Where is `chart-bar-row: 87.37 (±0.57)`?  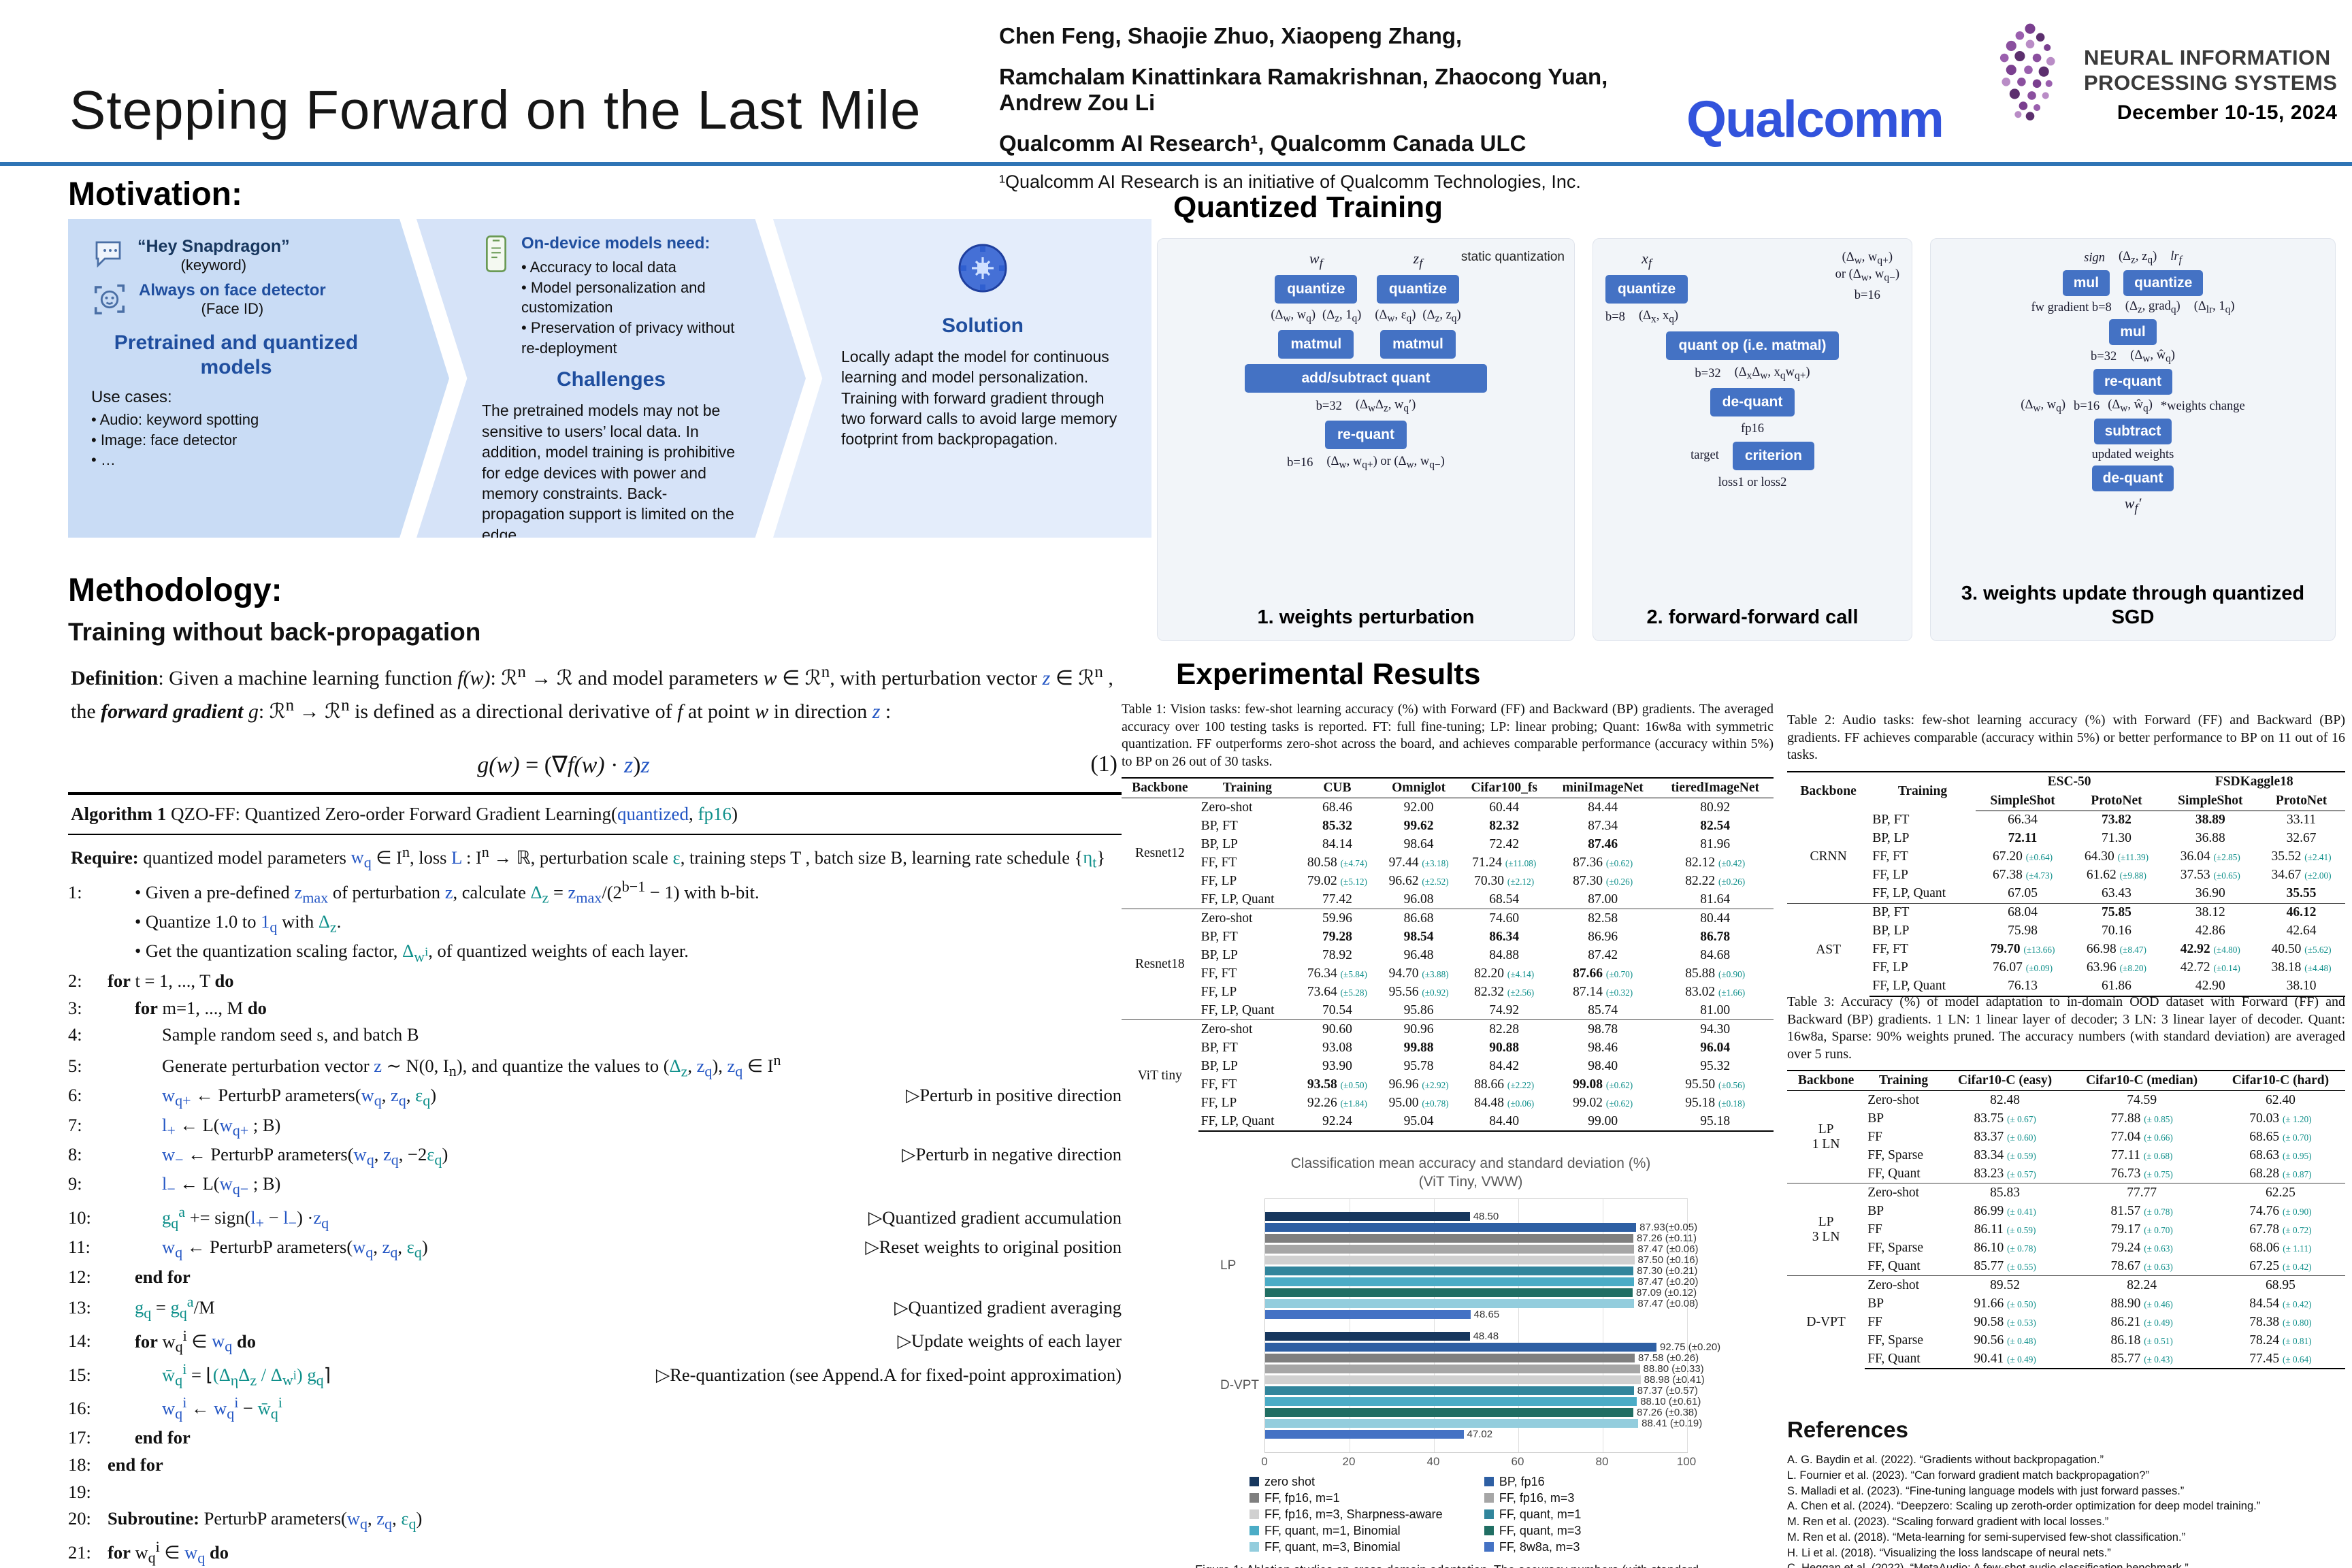 chart-bar-row: 87.37 (±0.57) is located at coordinates (1482, 1391).